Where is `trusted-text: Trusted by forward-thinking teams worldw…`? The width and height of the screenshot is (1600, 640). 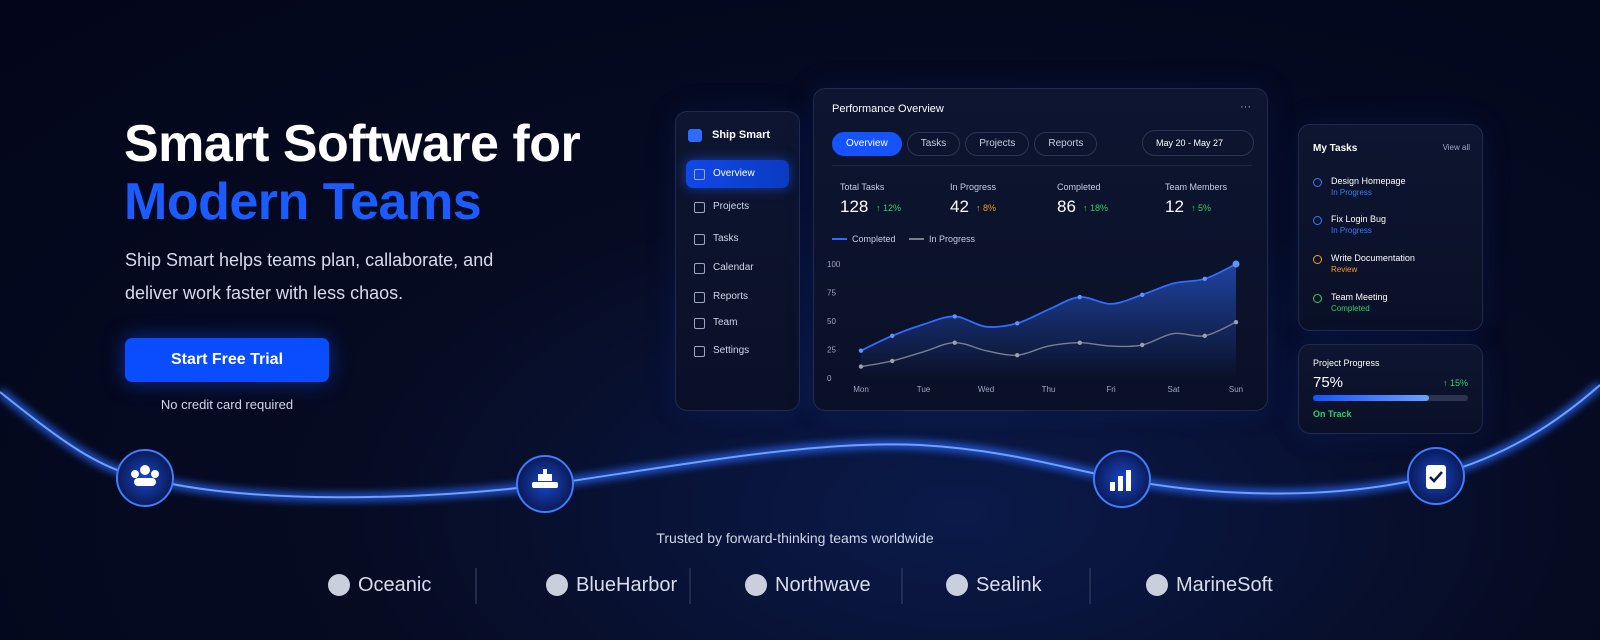 trusted-text: Trusted by forward-thinking teams worldw… is located at coordinates (795, 538).